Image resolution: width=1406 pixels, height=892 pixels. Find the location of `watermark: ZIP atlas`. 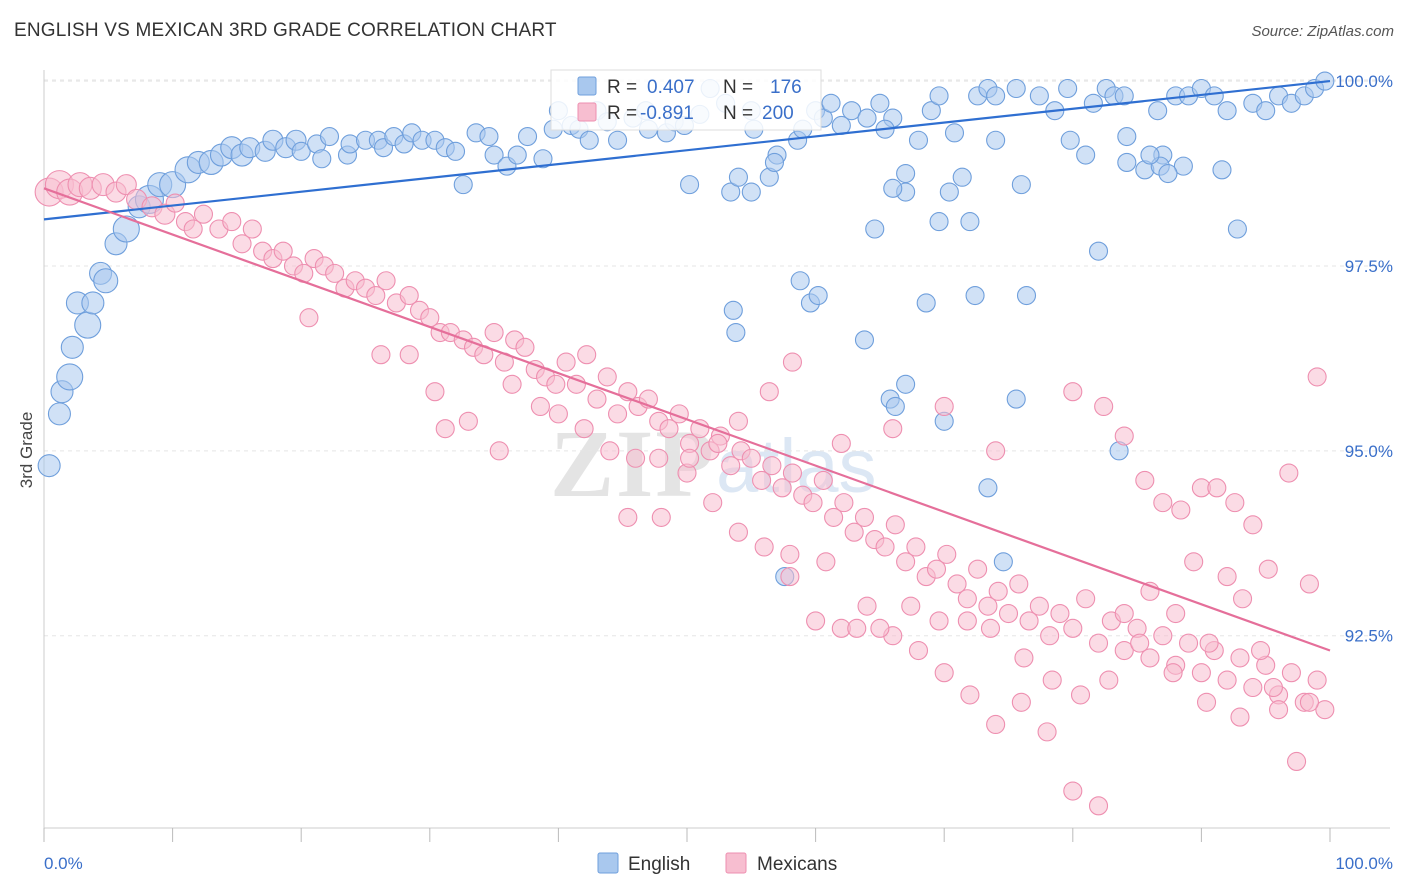

watermark: ZIP atlas is located at coordinates (713, 463).